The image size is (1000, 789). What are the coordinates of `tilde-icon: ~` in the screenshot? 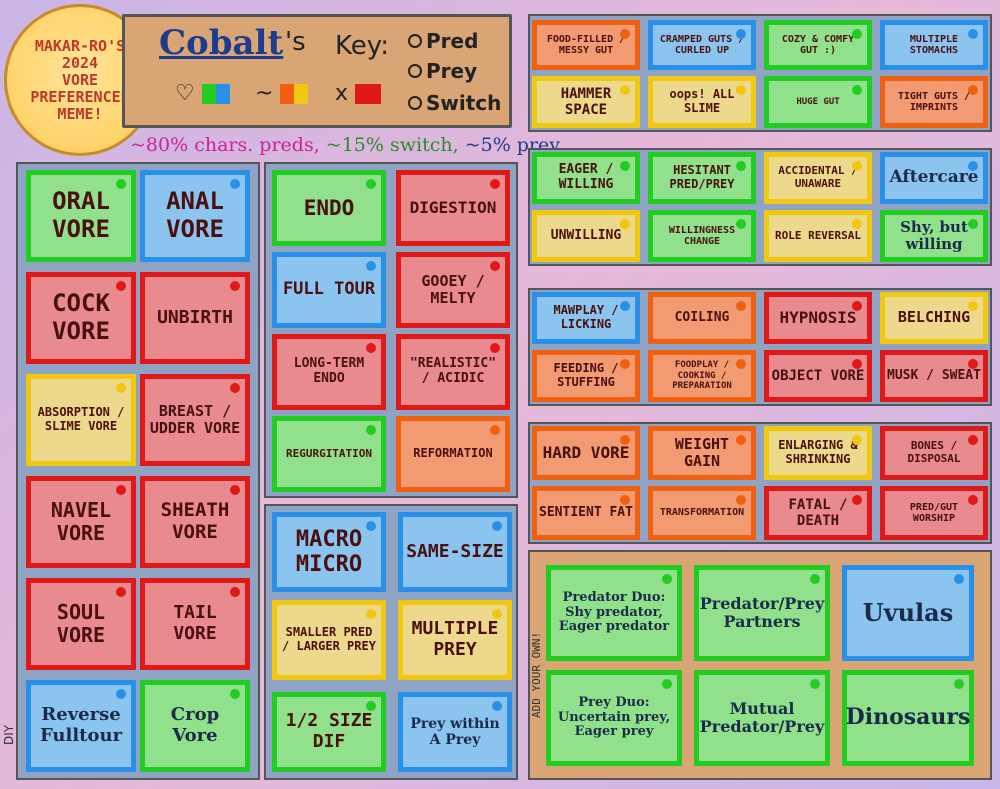 It's located at (264, 93).